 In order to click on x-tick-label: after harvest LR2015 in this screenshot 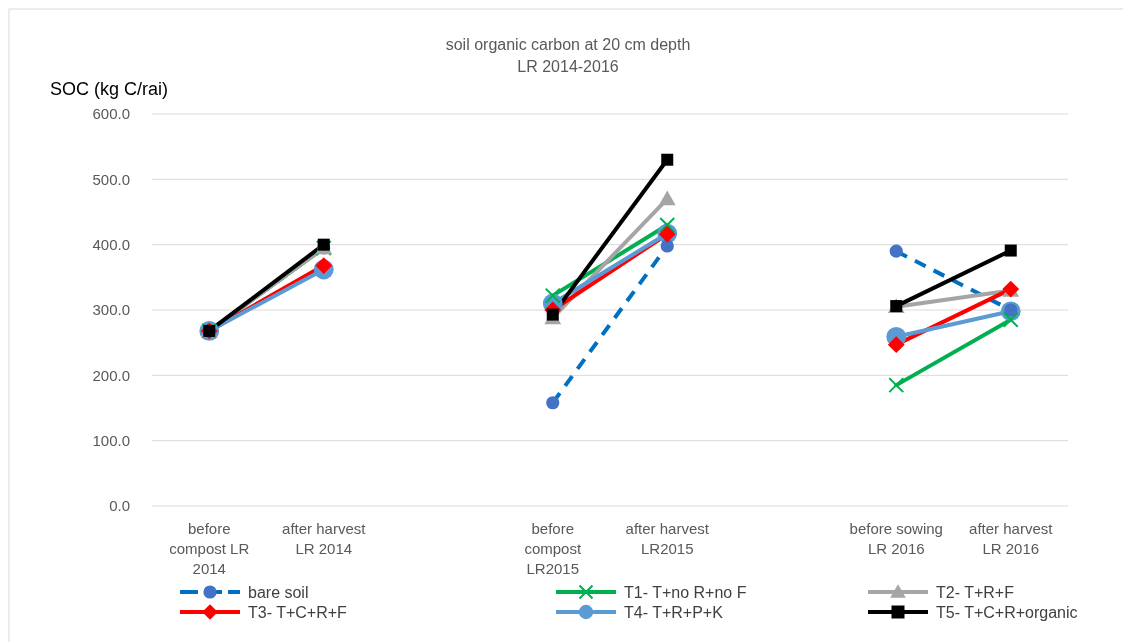, I will do `click(667, 538)`.